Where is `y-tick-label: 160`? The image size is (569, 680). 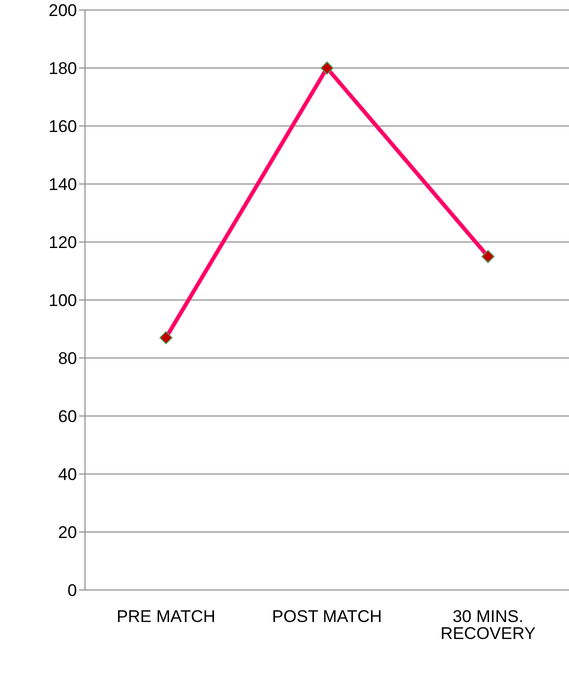 y-tick-label: 160 is located at coordinates (62, 126).